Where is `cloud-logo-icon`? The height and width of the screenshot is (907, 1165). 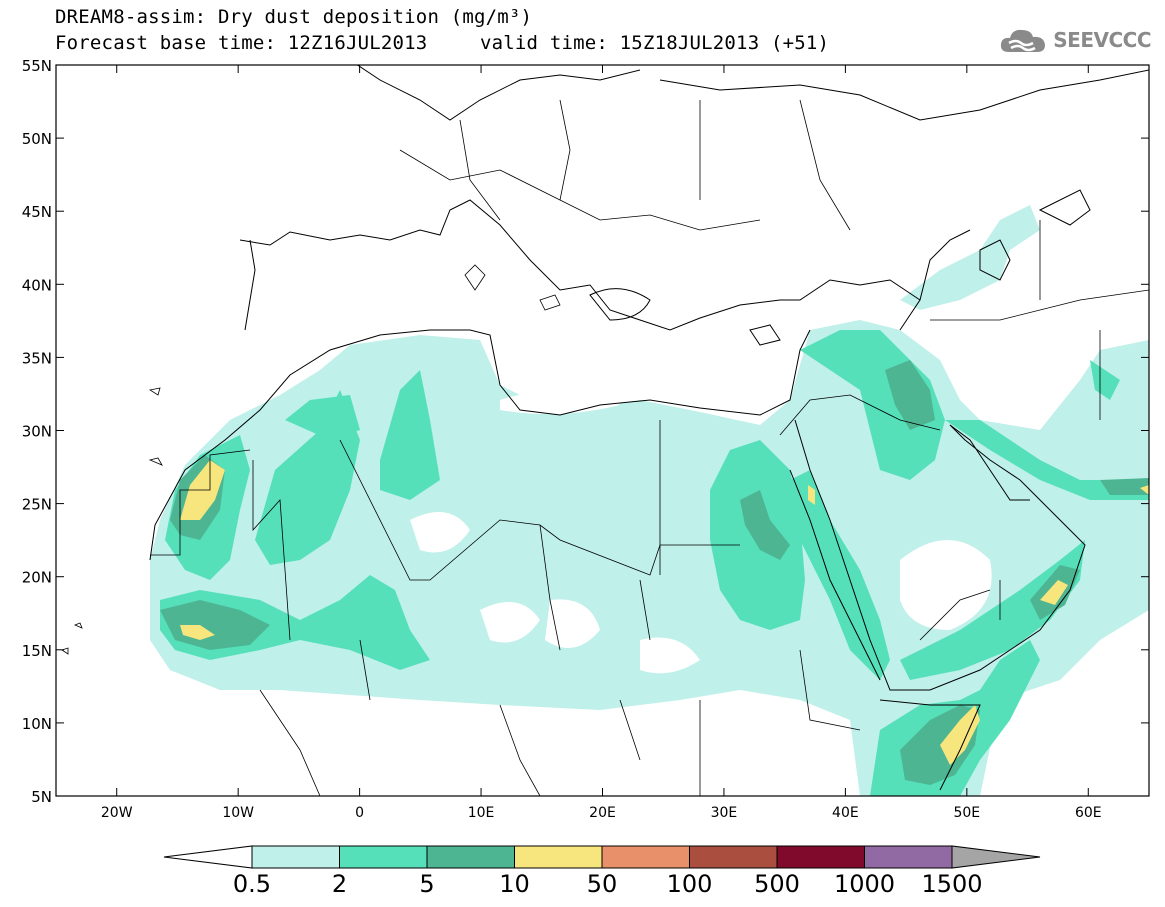 cloud-logo-icon is located at coordinates (1023, 40).